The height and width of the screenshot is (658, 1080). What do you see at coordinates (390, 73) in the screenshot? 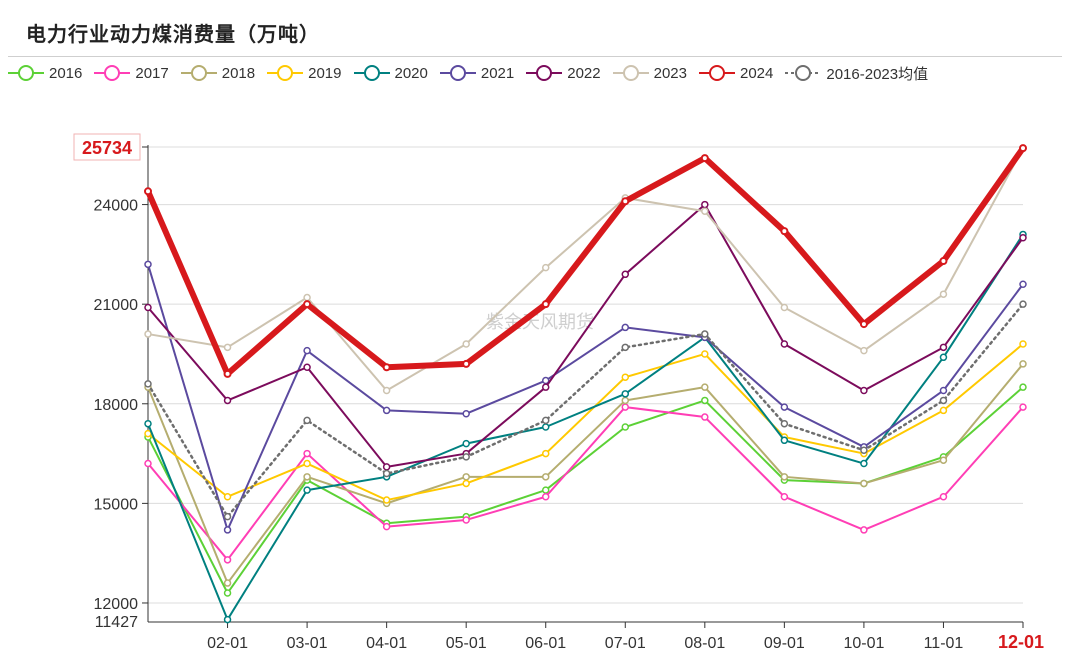
I see `legend-item-2020: 2020` at bounding box center [390, 73].